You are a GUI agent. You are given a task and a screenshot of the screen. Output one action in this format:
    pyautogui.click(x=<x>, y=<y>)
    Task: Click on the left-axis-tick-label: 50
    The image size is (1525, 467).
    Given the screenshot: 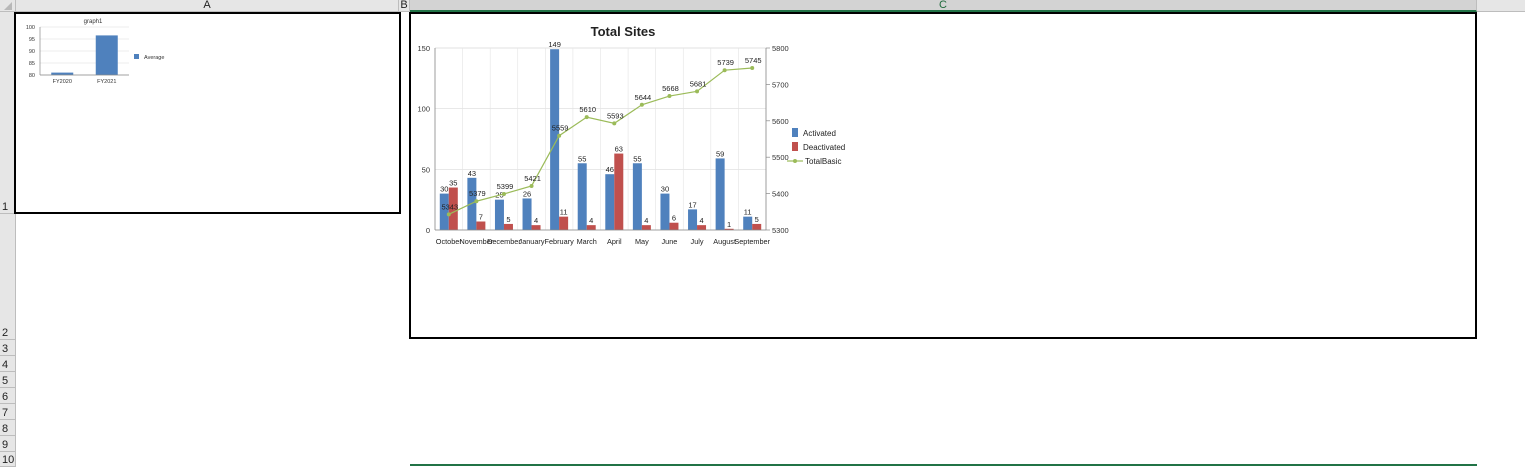 What is the action you would take?
    pyautogui.click(x=426, y=169)
    